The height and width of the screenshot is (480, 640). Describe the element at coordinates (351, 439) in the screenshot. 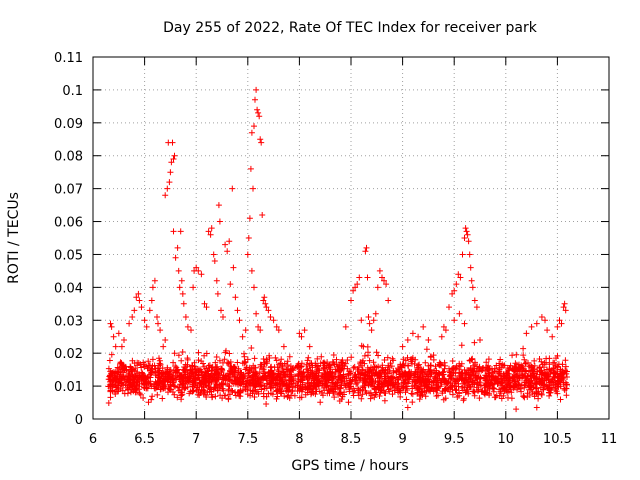

I see `x-tick-label: 8.5` at that location.